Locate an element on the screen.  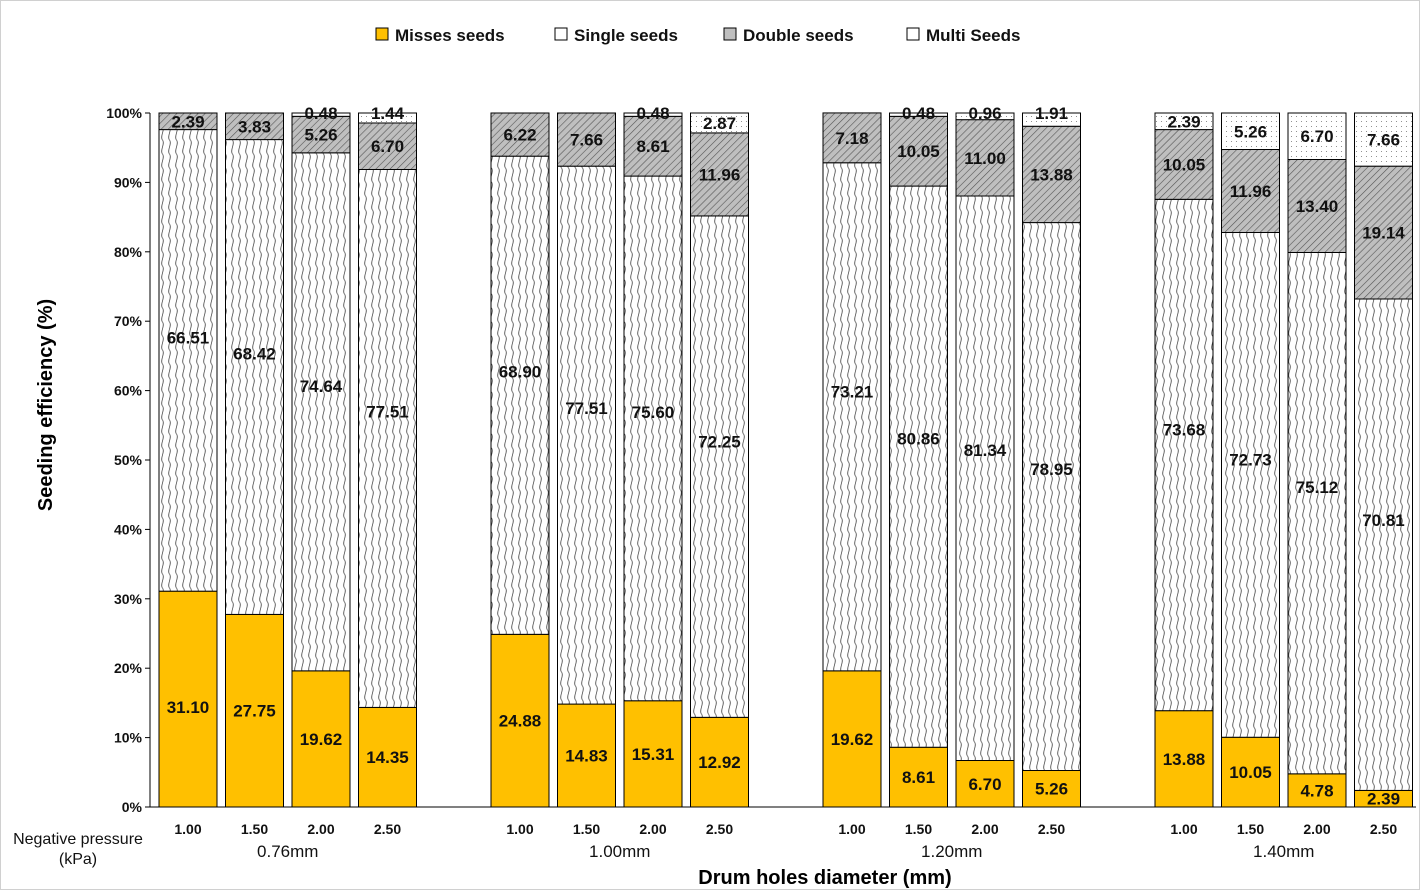
segment-data-label: 7.18 is located at coordinates (851, 138).